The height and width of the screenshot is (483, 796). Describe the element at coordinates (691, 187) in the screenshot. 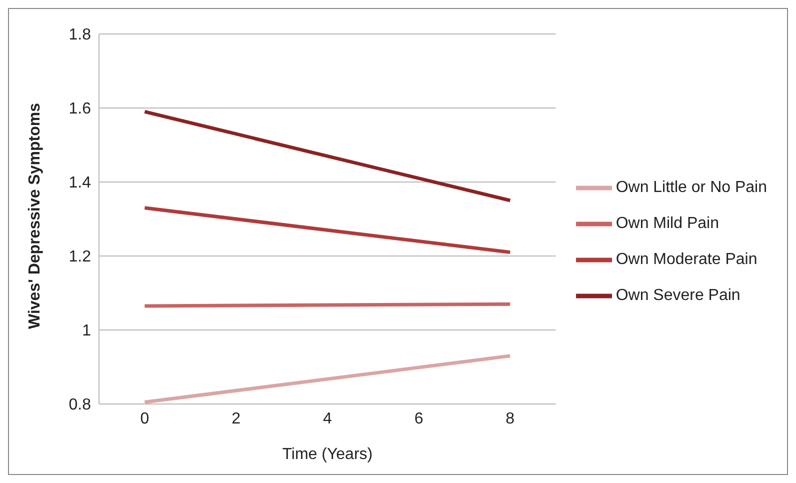

I see `legend-label: Own Little or No Pain` at that location.